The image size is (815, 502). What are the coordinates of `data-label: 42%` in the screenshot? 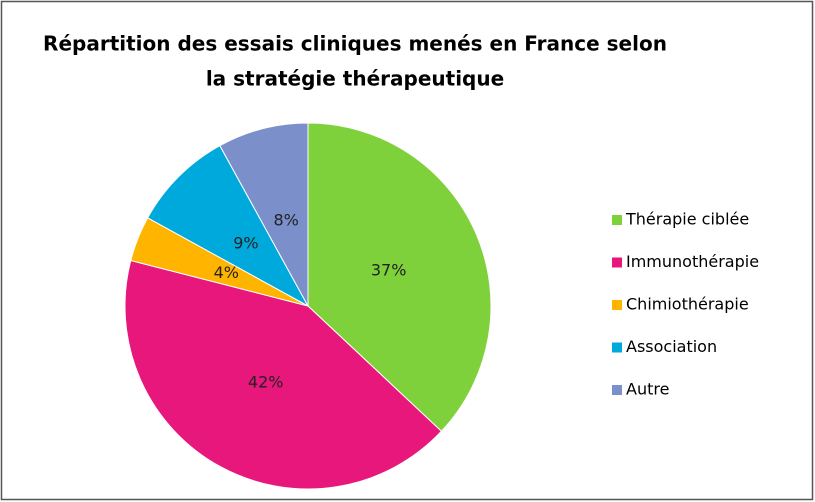 It's located at (266, 381).